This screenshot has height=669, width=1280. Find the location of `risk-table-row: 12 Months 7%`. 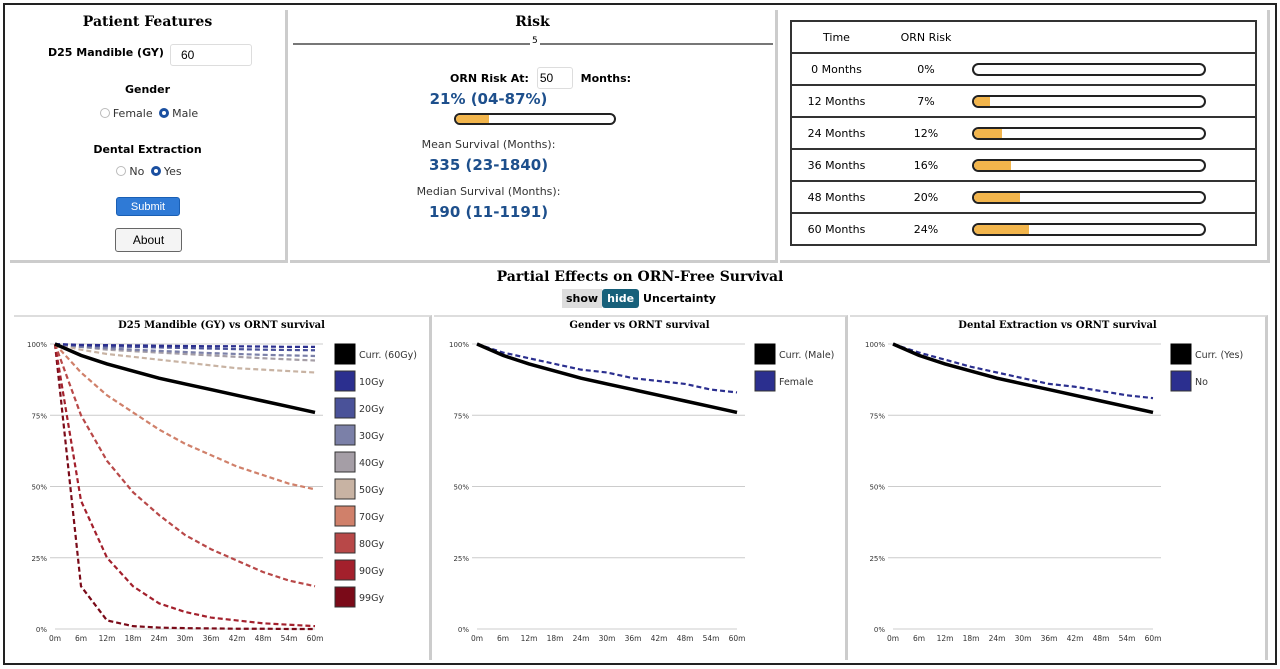

risk-table-row: 12 Months 7% is located at coordinates (1023, 101).